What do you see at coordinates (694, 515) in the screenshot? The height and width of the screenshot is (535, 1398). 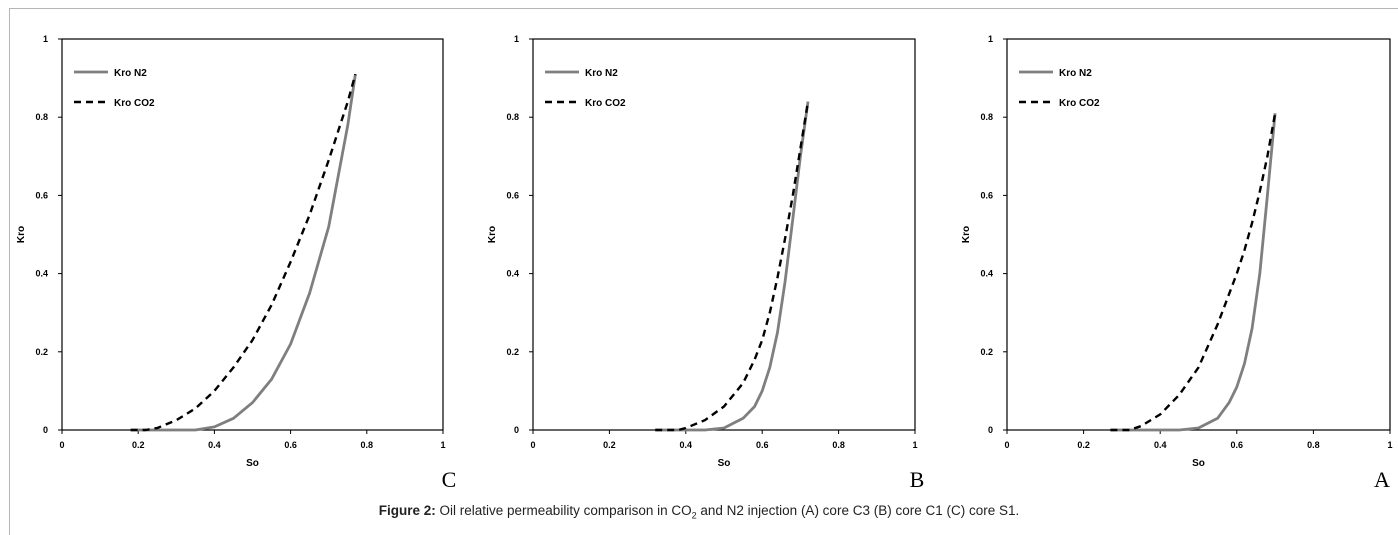 I see `caption-subscript: 2` at bounding box center [694, 515].